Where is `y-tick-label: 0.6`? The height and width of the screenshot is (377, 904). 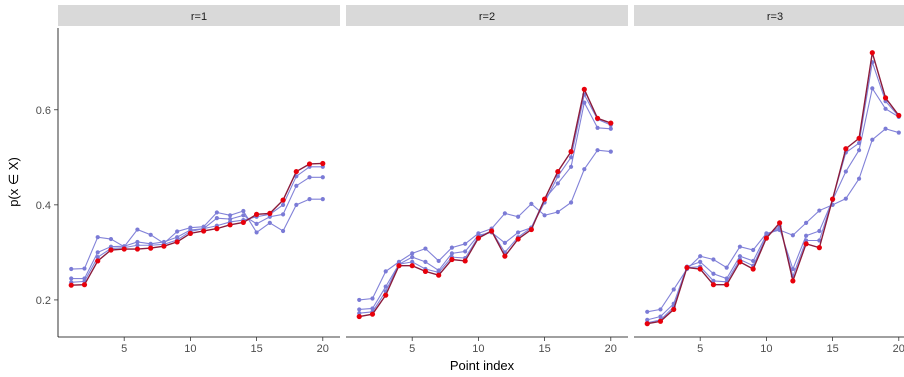 y-tick-label: 0.6 is located at coordinates (43, 111).